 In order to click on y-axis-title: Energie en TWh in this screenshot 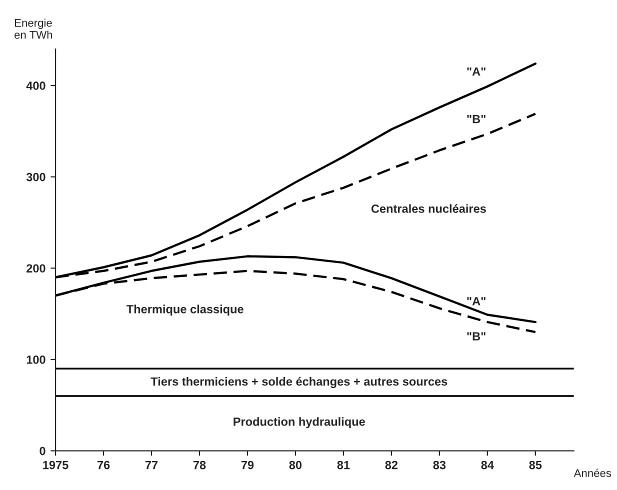, I will do `click(33, 28)`.